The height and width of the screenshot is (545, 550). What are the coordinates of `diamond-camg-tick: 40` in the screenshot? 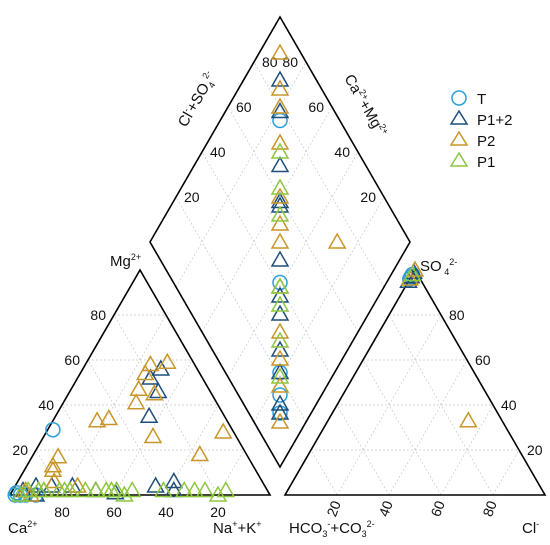 It's located at (218, 152).